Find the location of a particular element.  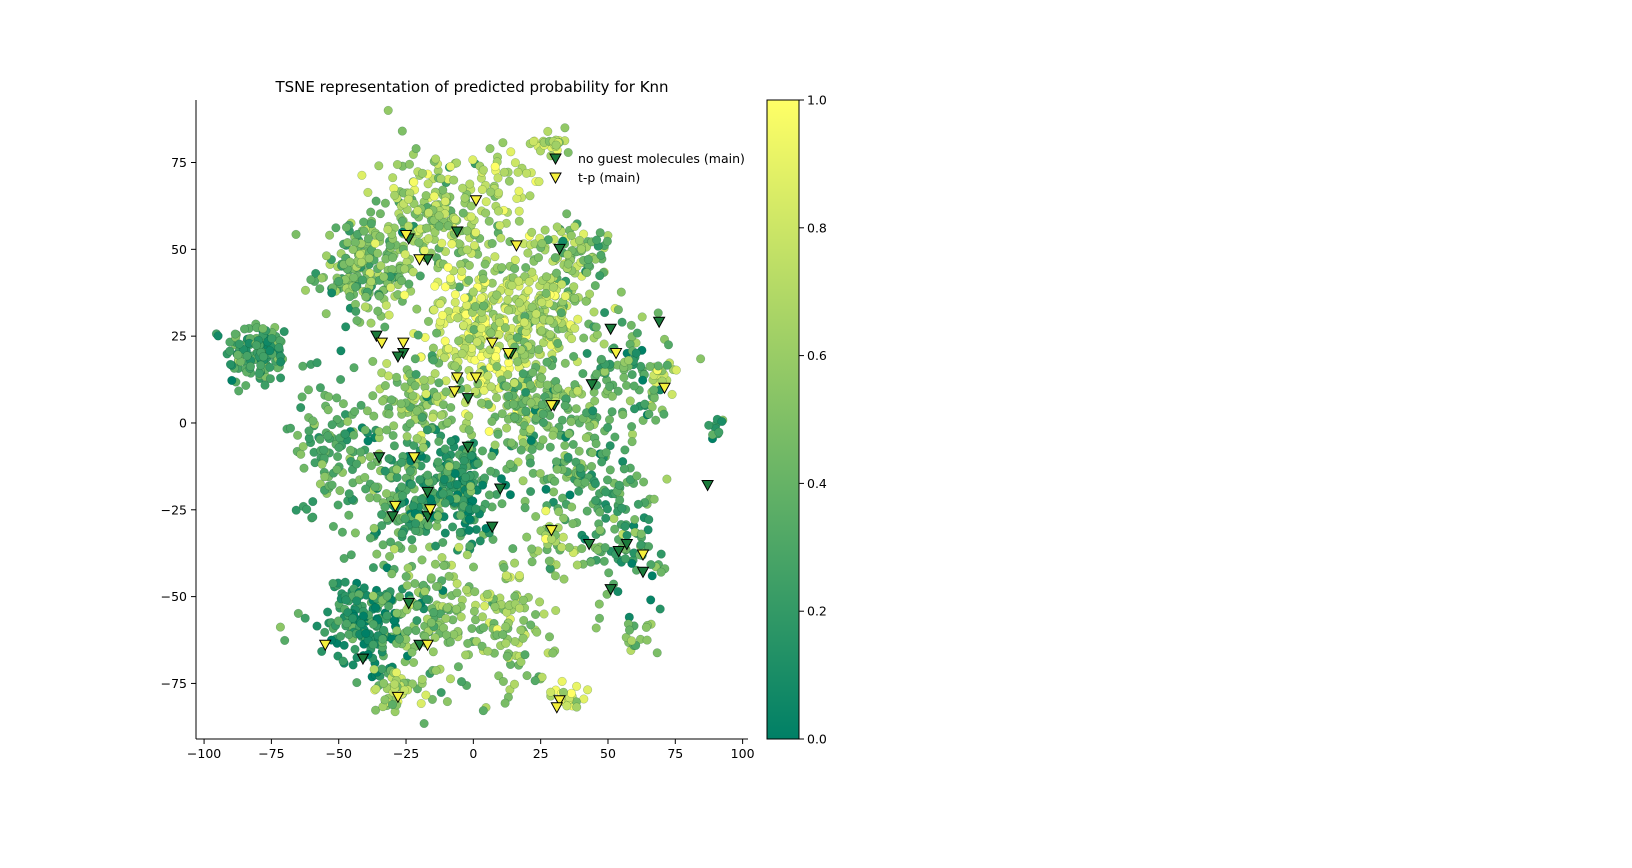

x-tick-label: 100 is located at coordinates (743, 753).